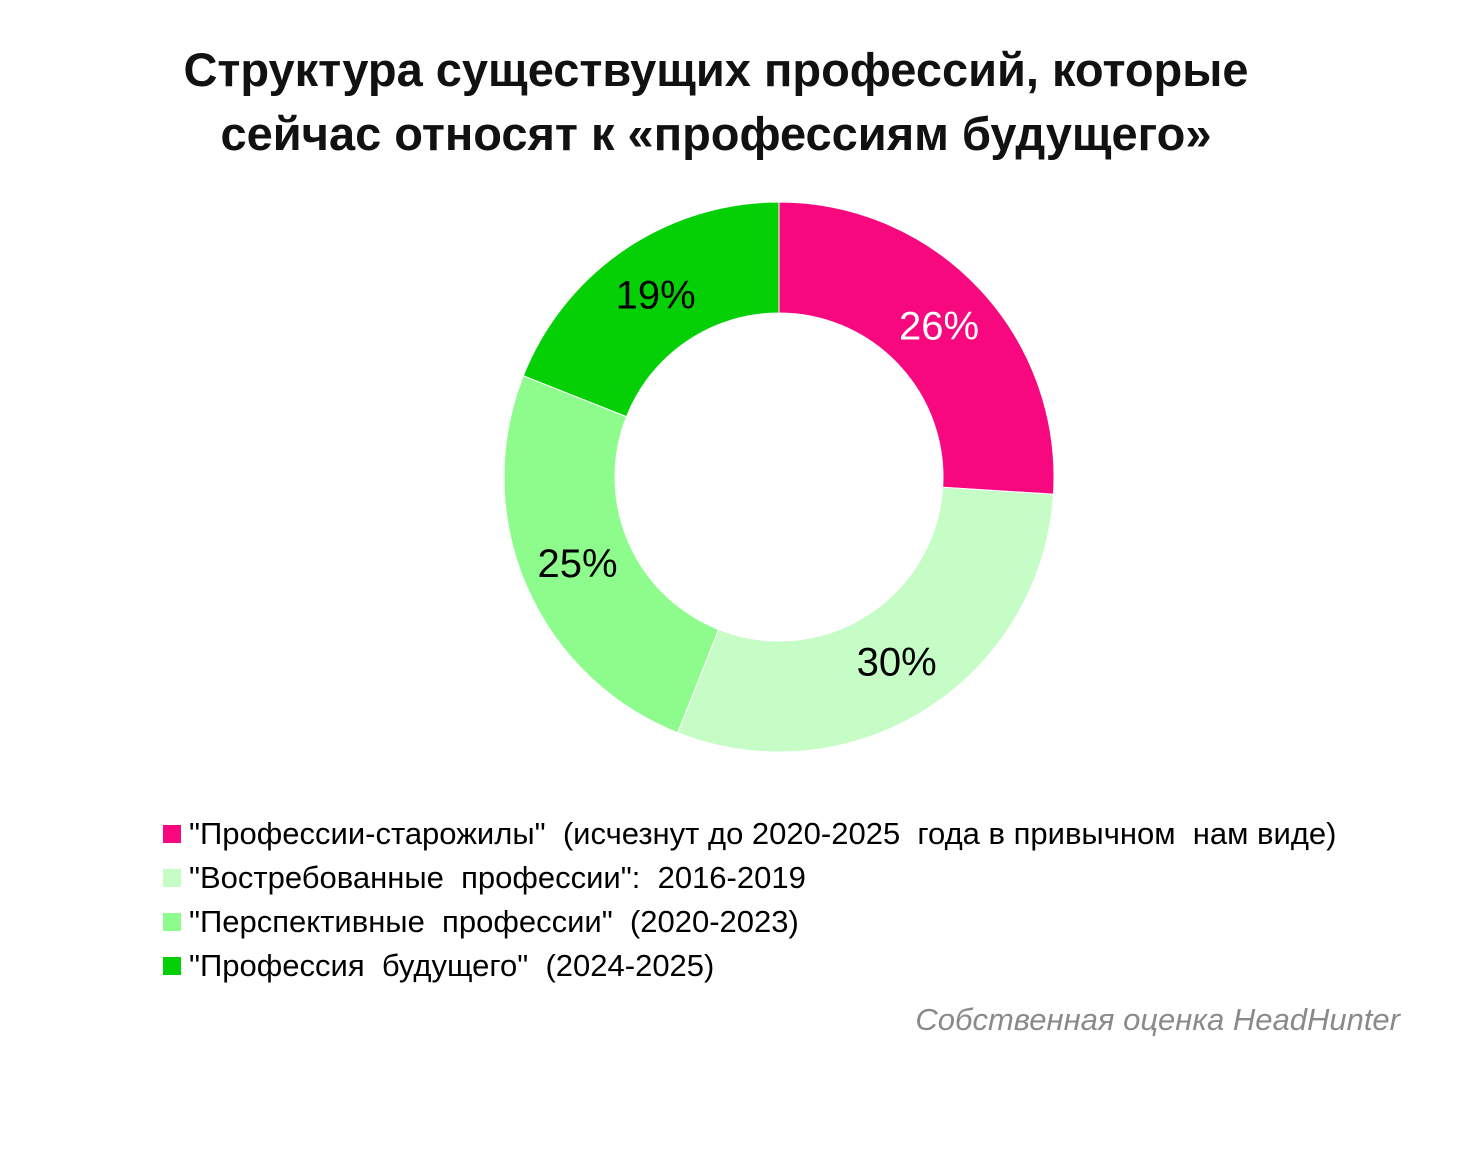 Image resolution: width=1464 pixels, height=1172 pixels. What do you see at coordinates (939, 327) in the screenshot?
I see `data-label-1: 26%` at bounding box center [939, 327].